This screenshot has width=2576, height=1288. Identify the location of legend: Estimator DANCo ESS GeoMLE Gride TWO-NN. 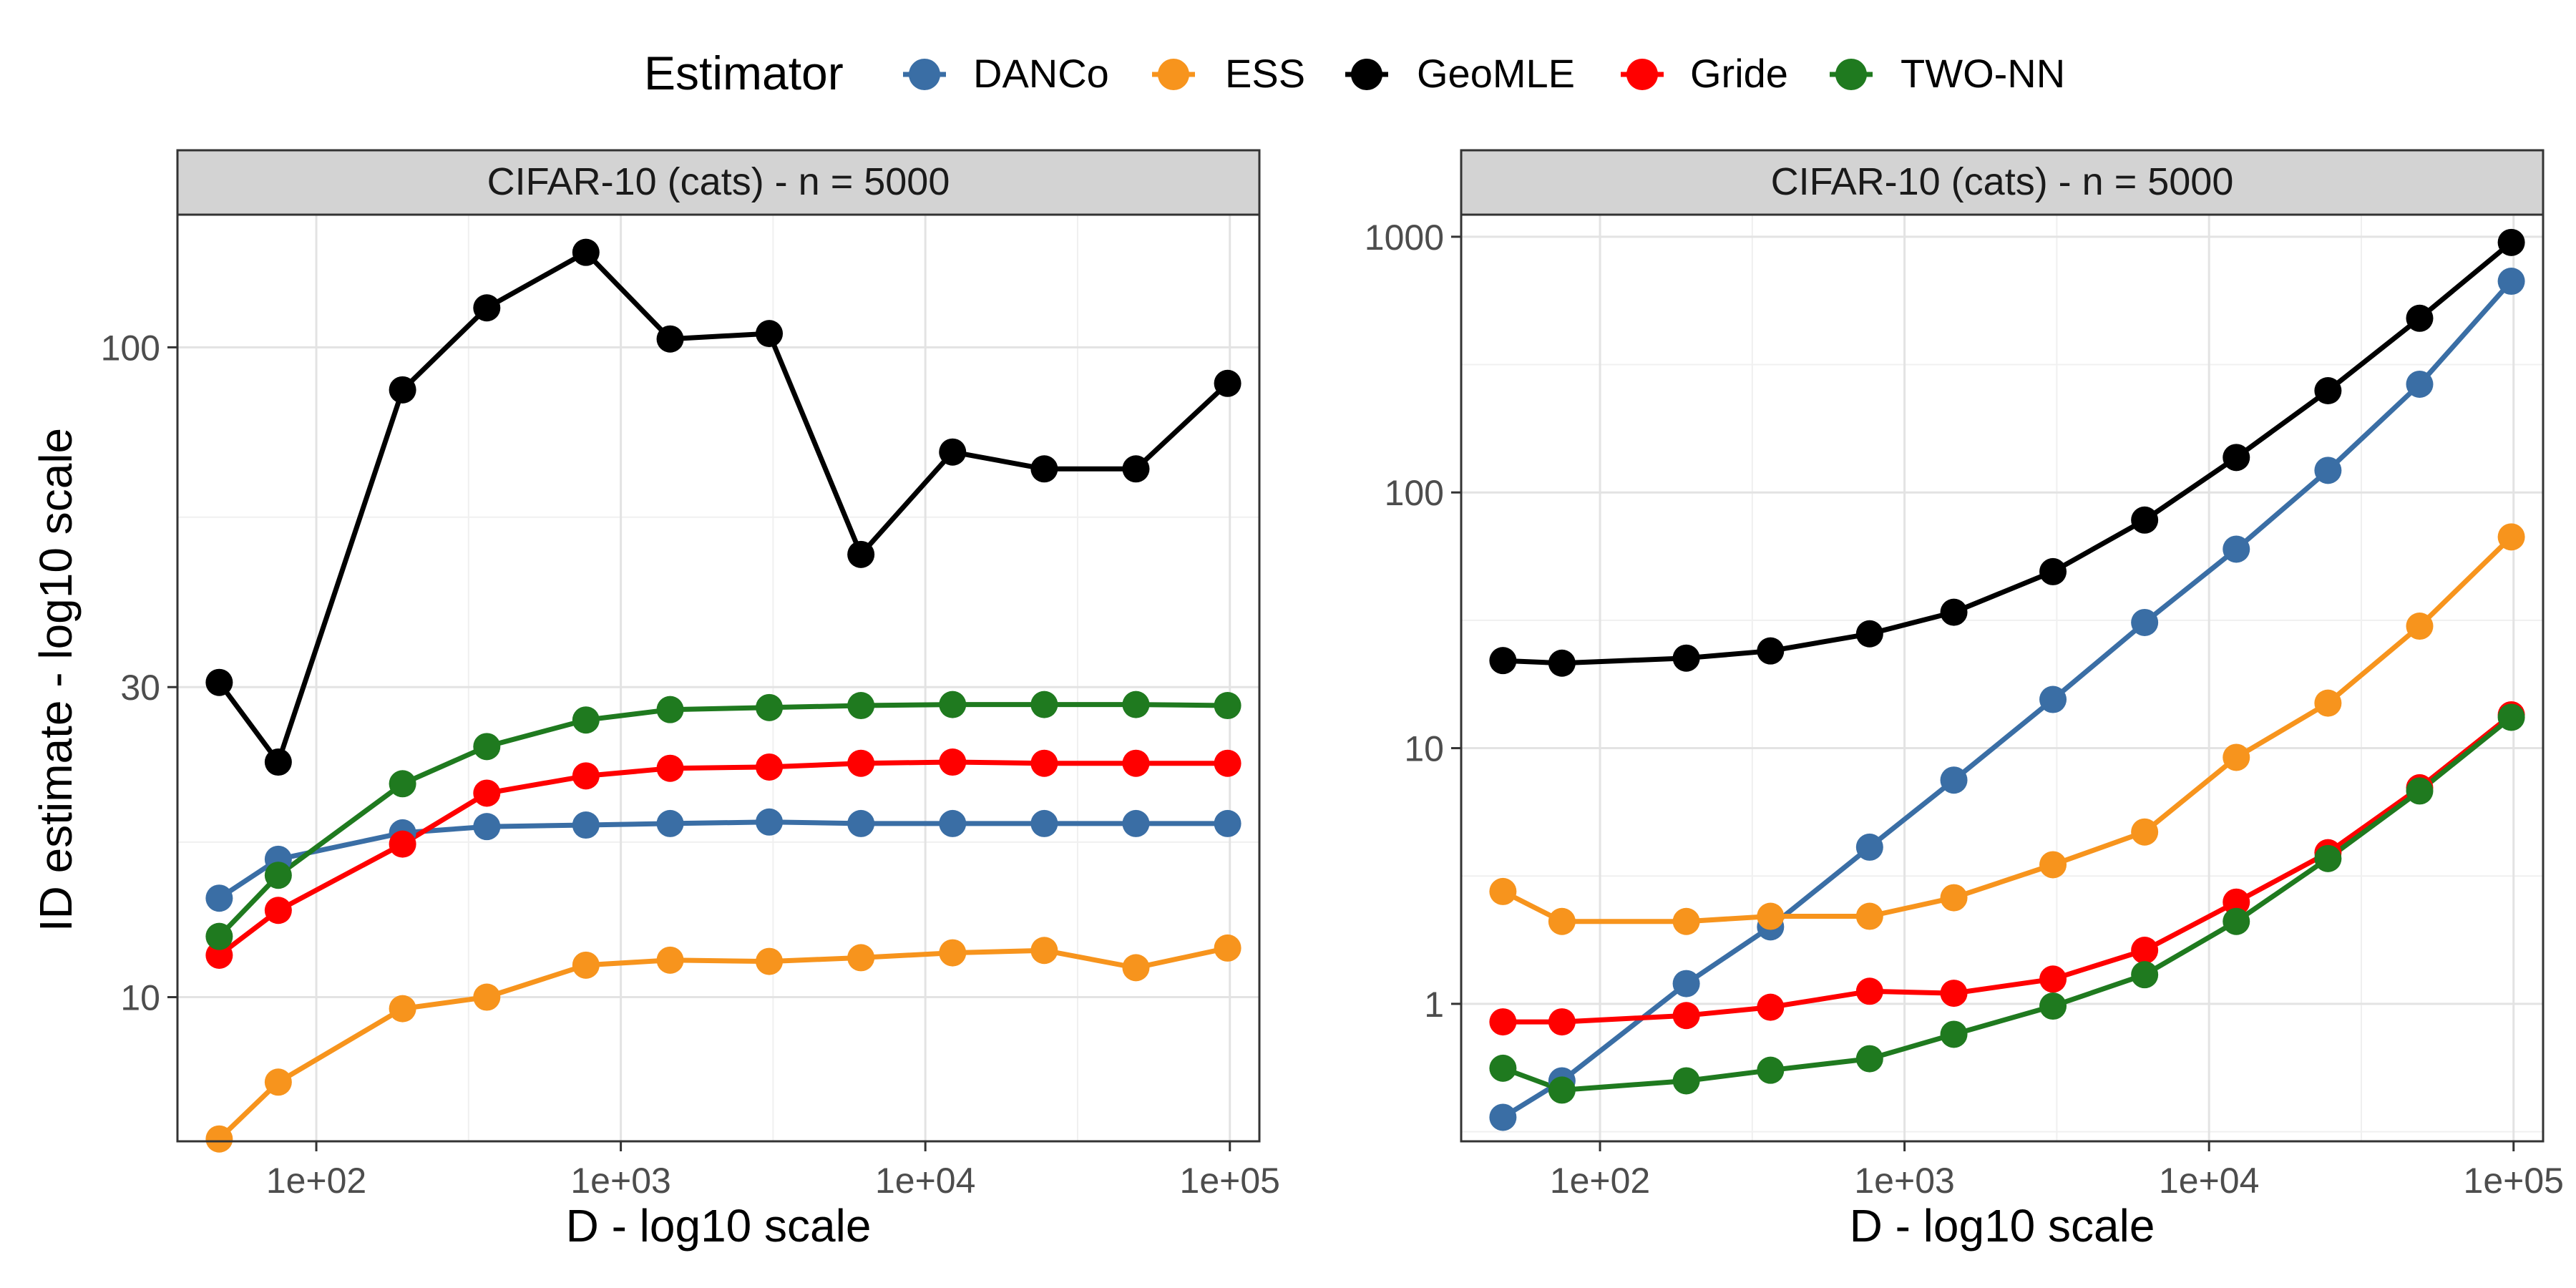
(1354, 73).